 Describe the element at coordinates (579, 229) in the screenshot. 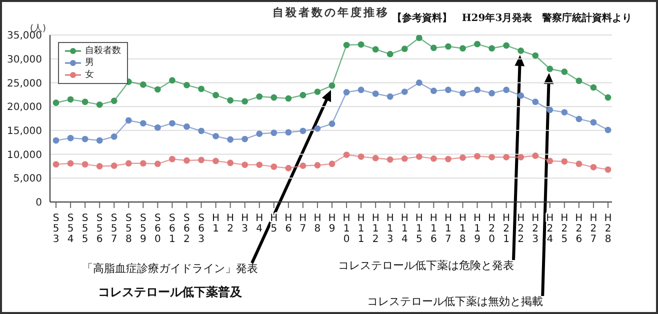

I see `x-tick-label: H26` at that location.